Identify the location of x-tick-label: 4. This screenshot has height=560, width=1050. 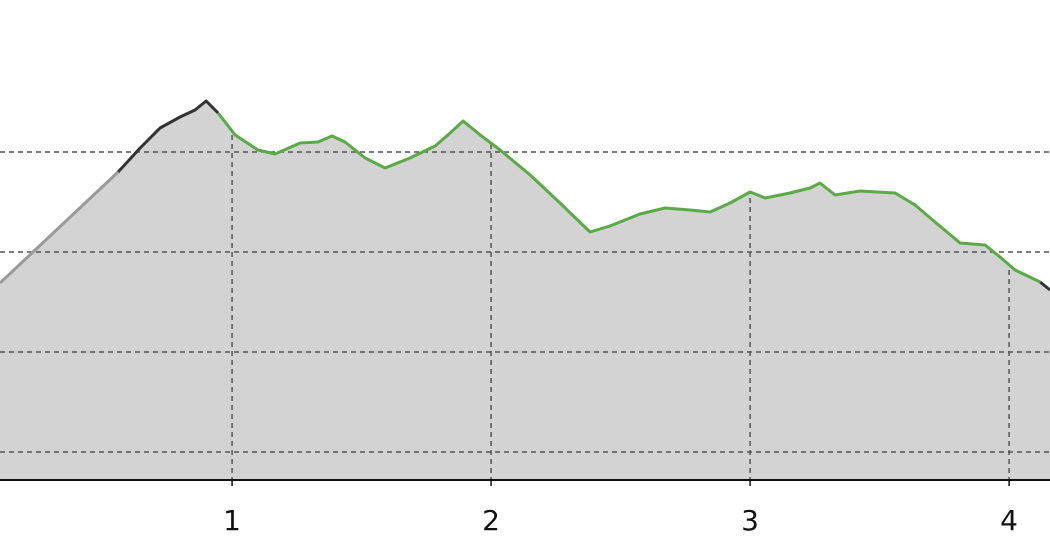
(1009, 520).